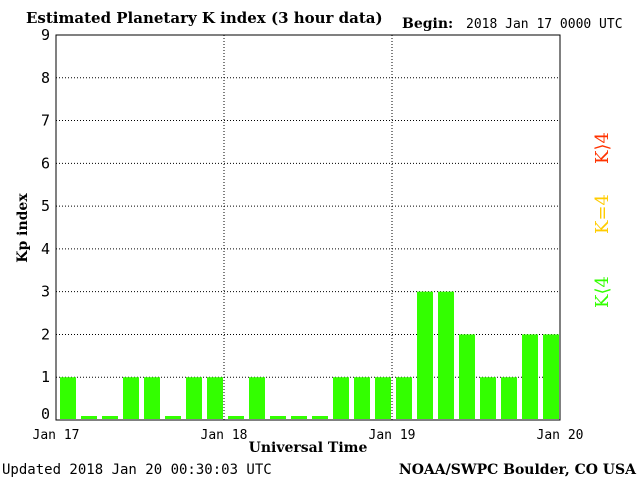  Describe the element at coordinates (602, 214) in the screenshot. I see `legend-k-eq-4: K=4` at that location.